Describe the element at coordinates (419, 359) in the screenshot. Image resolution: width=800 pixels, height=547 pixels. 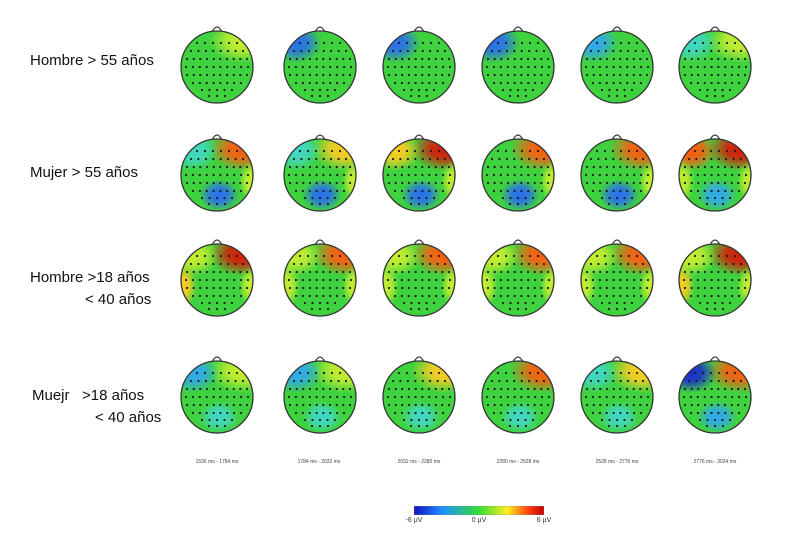
I see `nose-marker` at that location.